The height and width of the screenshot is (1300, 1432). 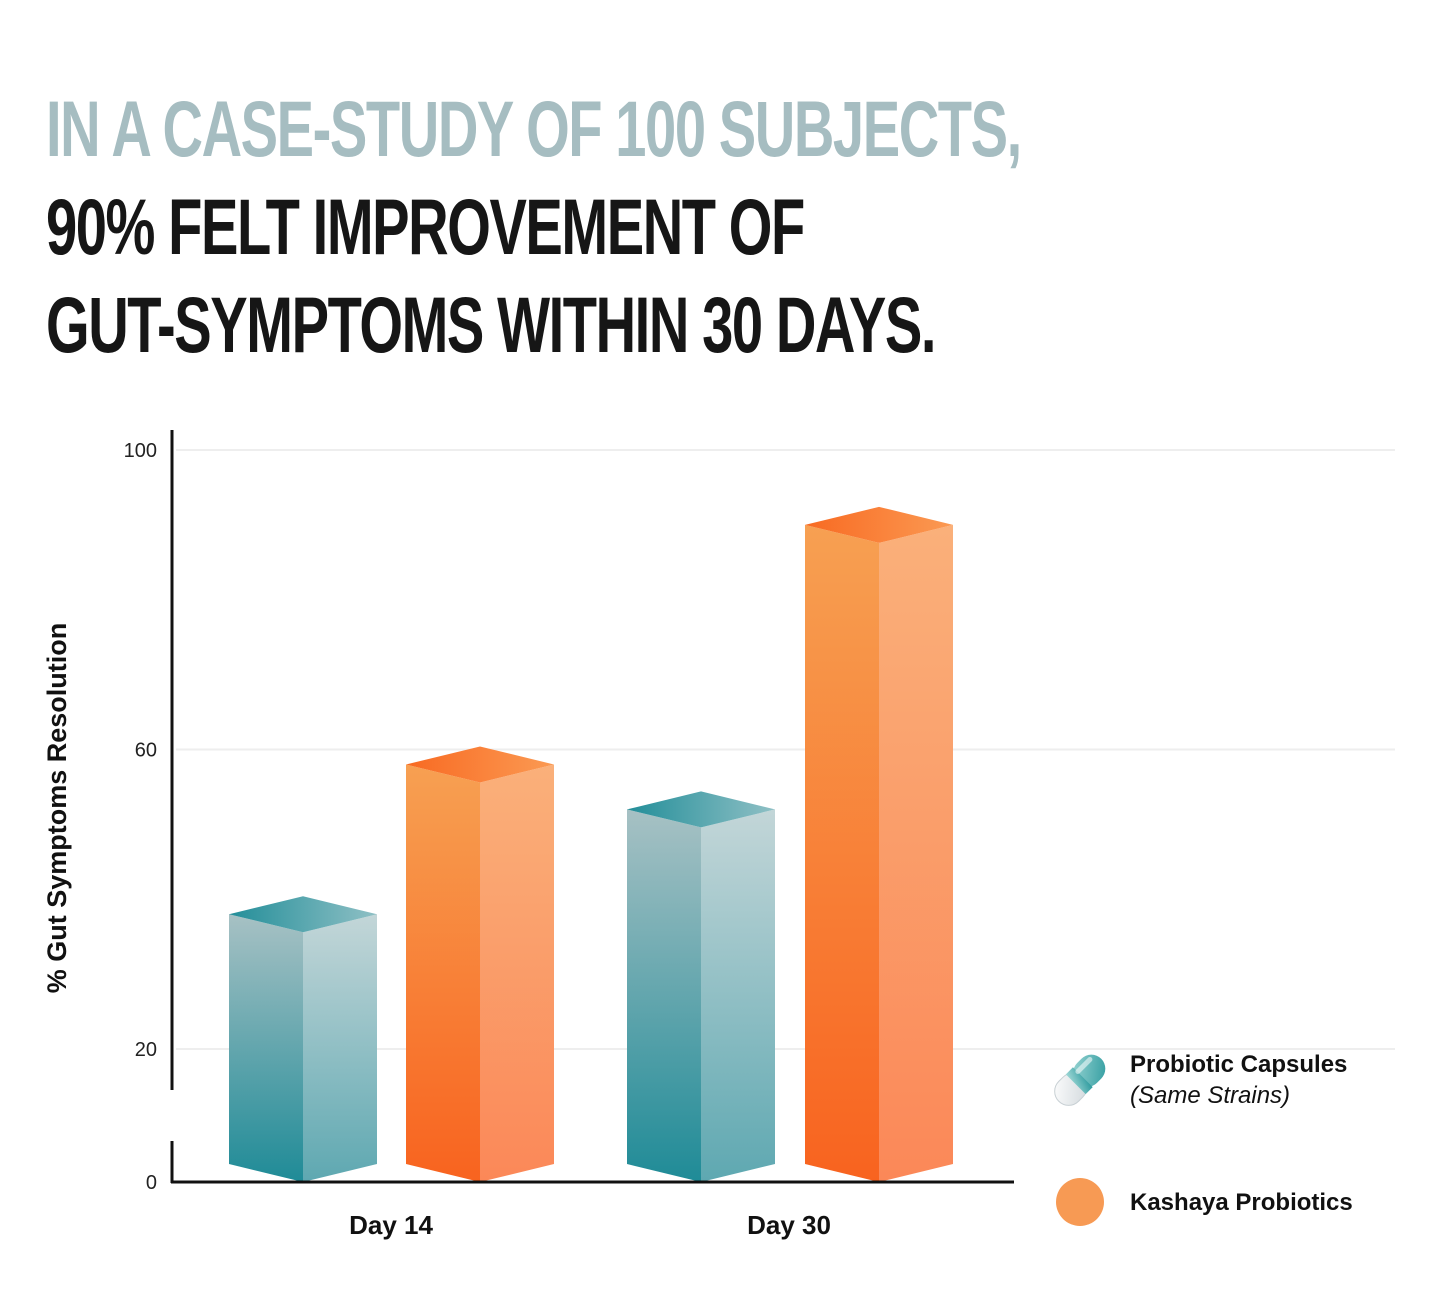 I want to click on legend-item-kashaya-probiotics: Kashaya Probiotics, so click(x=1196, y=1202).